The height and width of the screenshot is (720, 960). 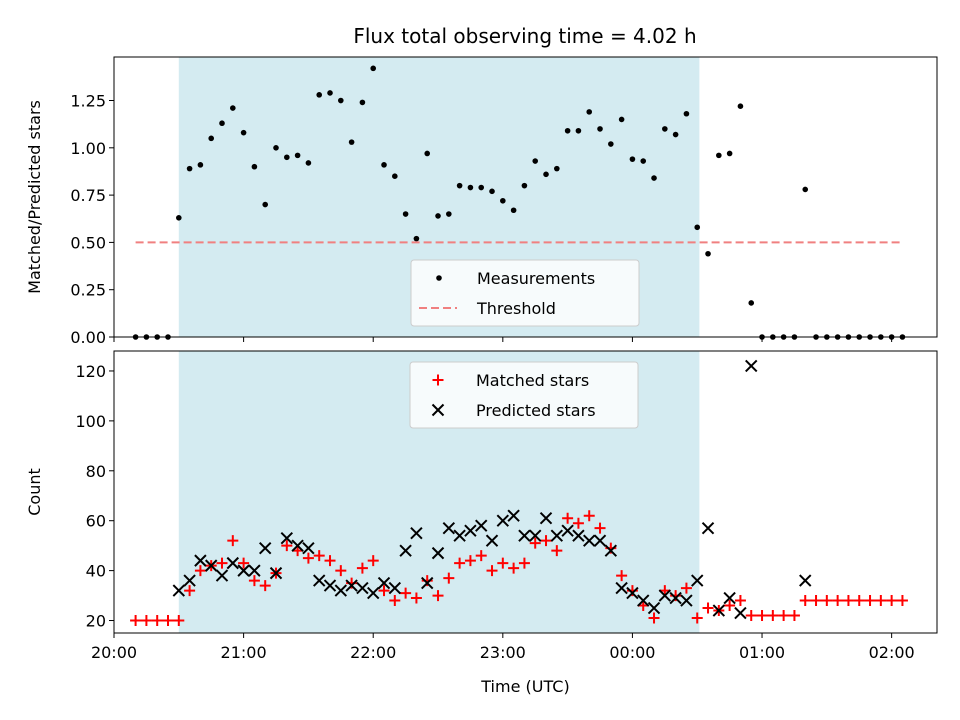 What do you see at coordinates (532, 380) in the screenshot?
I see `legend-matched-stars-label: Matched stars` at bounding box center [532, 380].